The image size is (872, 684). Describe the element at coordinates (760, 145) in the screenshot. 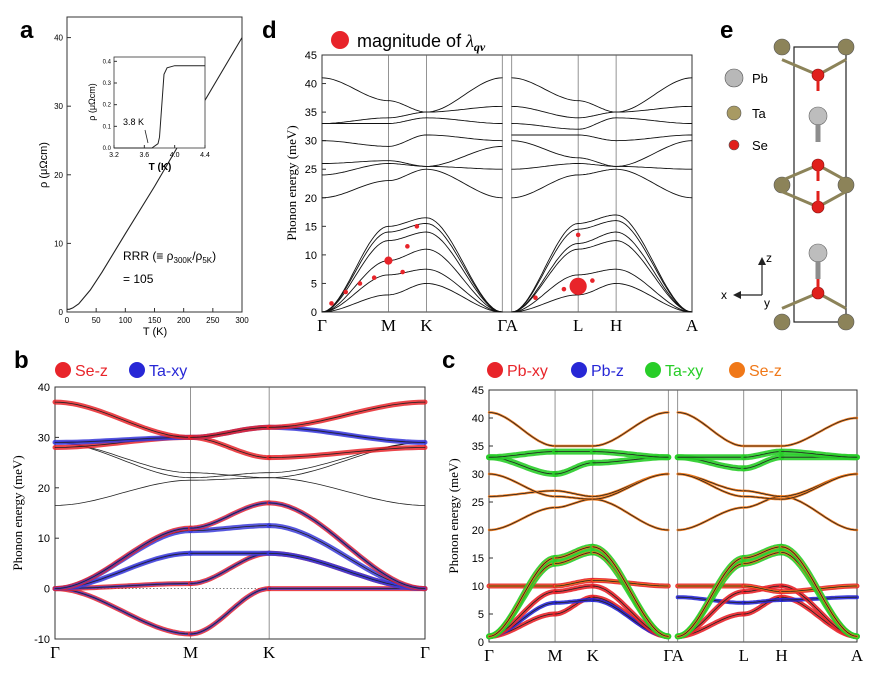

I see `panel-e-legend-label: Se` at that location.